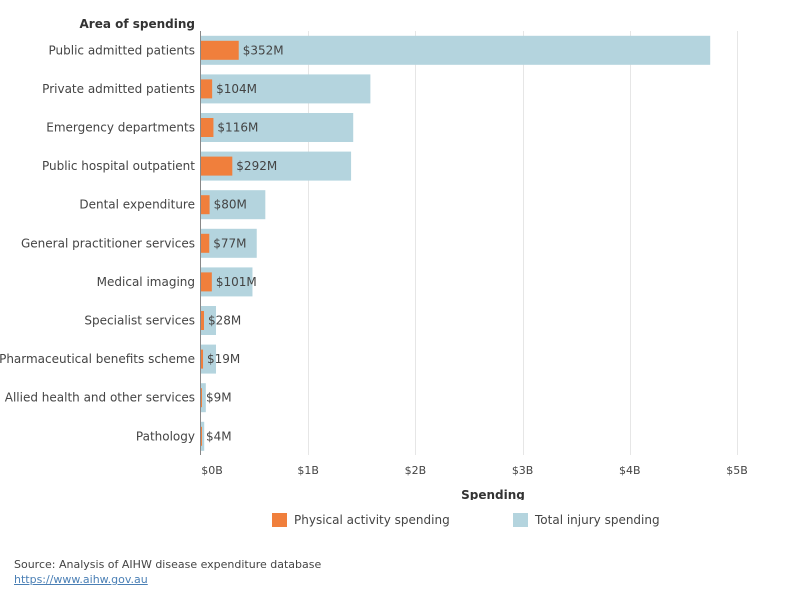 The image size is (800, 600). Describe the element at coordinates (219, 436) in the screenshot. I see `value-label: $4M` at that location.